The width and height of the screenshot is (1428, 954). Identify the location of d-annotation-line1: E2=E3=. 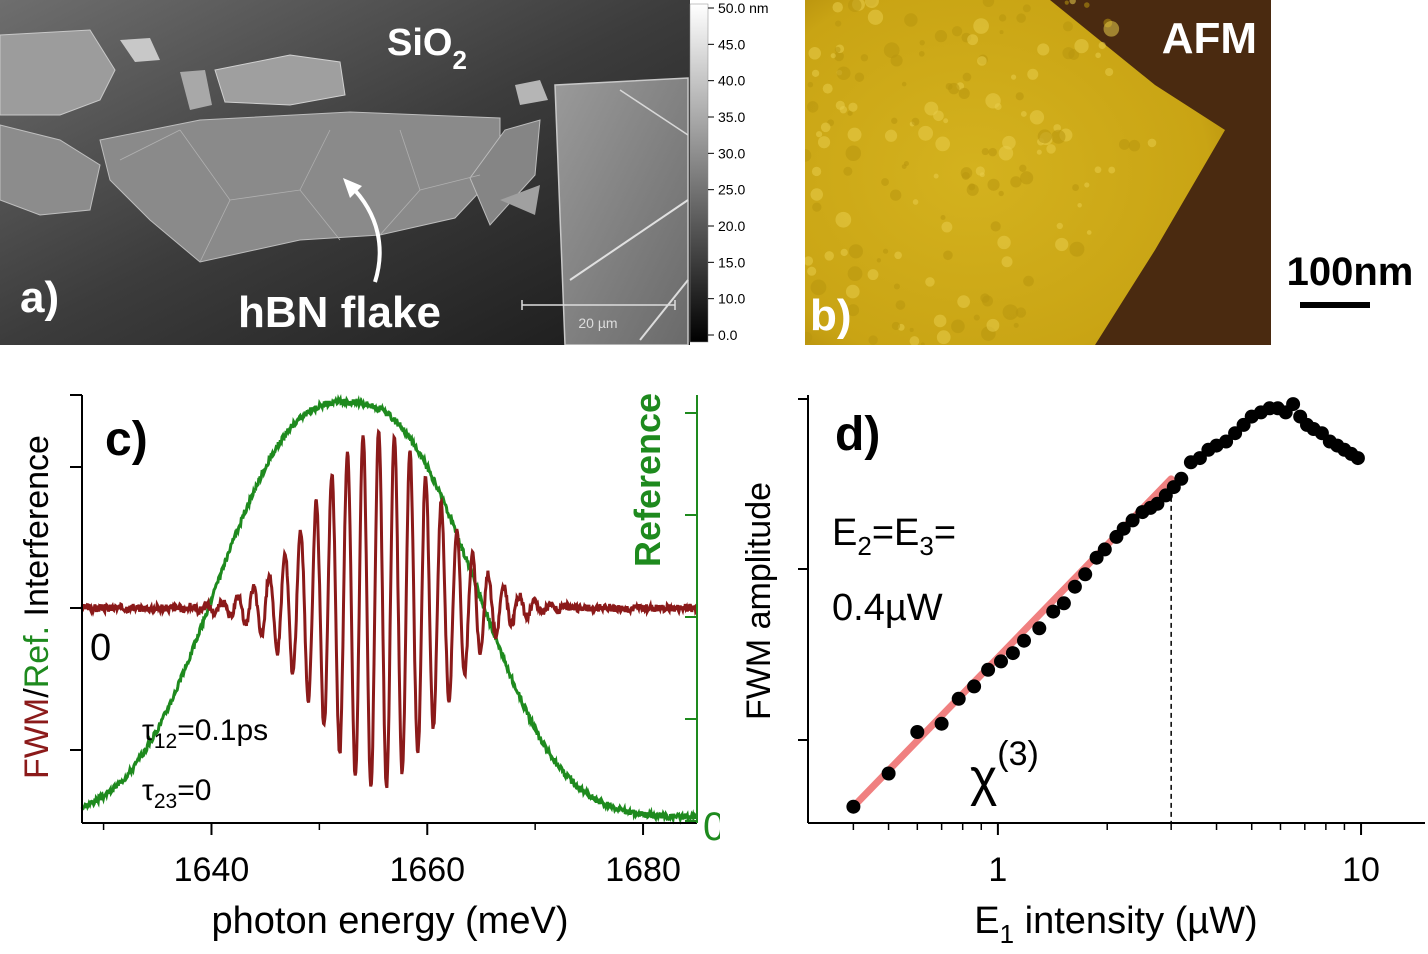
(894, 536).